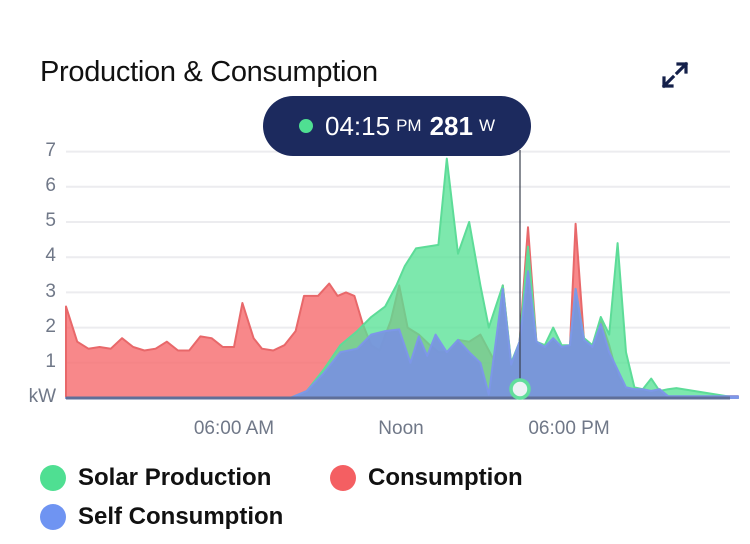  What do you see at coordinates (401, 428) in the screenshot?
I see `x-tick: Noon` at bounding box center [401, 428].